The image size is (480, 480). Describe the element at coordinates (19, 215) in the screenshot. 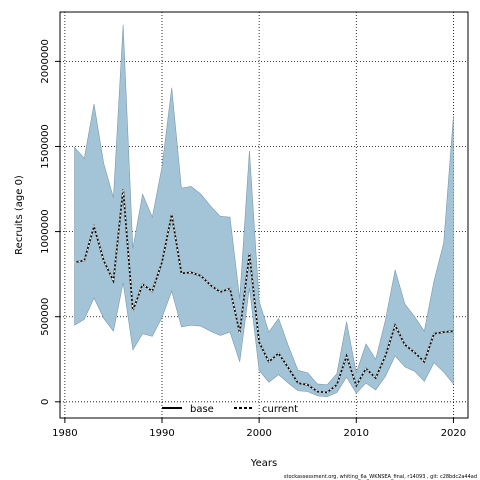

I see `y-axis-title: Recruits (age 0)` at that location.